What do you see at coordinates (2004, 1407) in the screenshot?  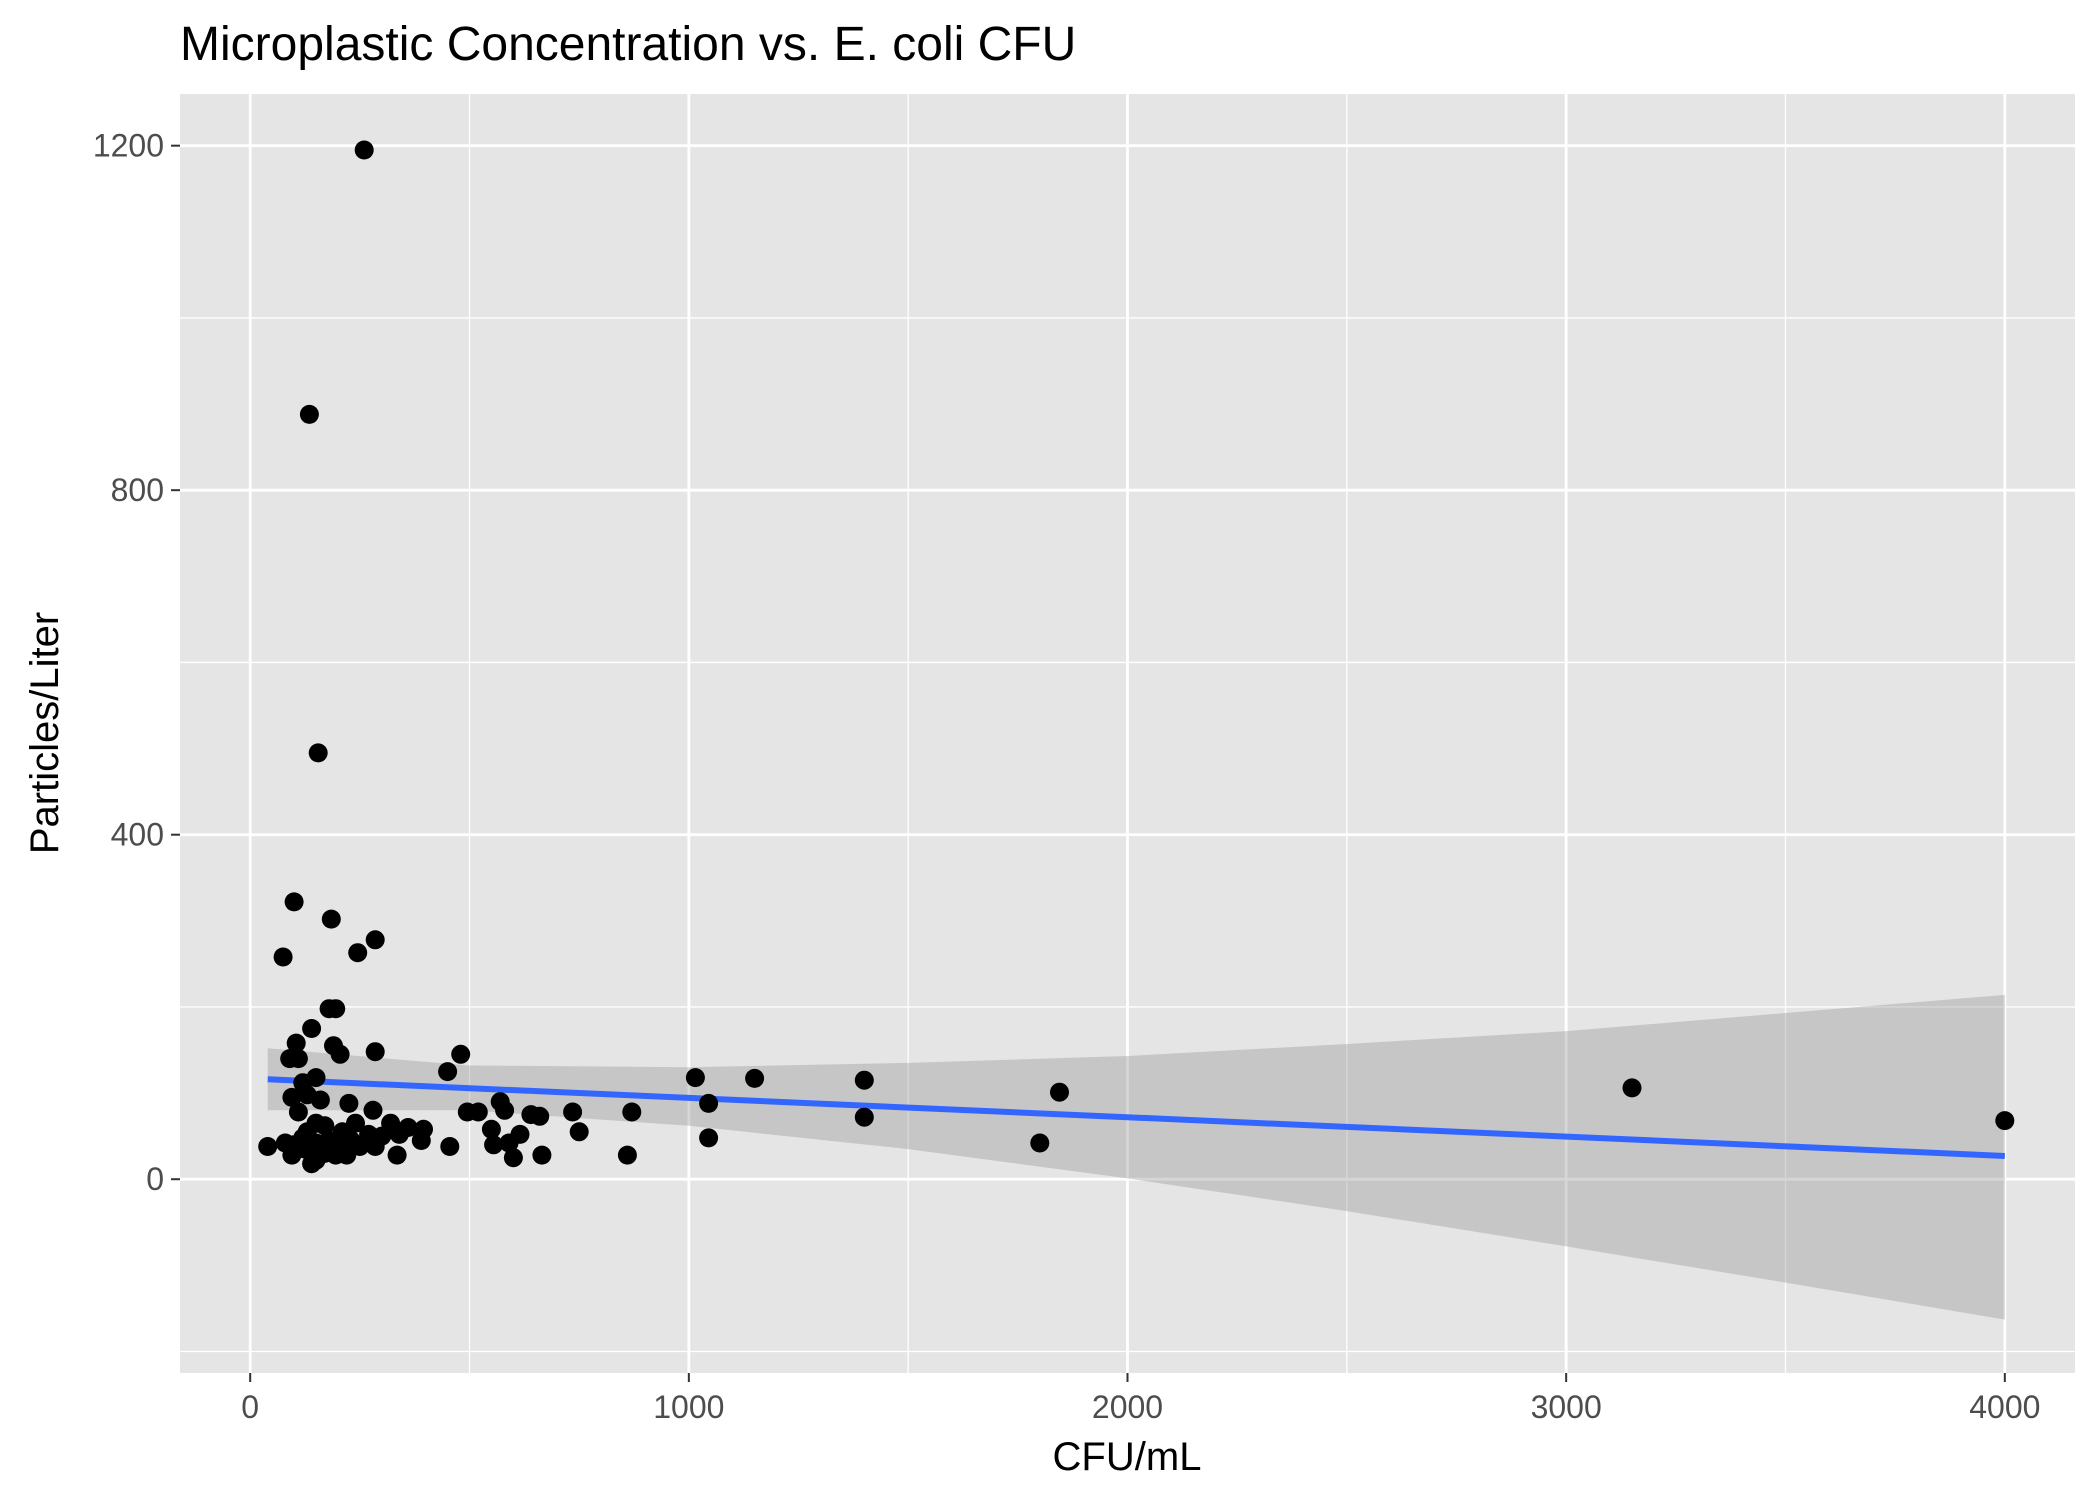 I see `x-tick-label: 4000` at bounding box center [2004, 1407].